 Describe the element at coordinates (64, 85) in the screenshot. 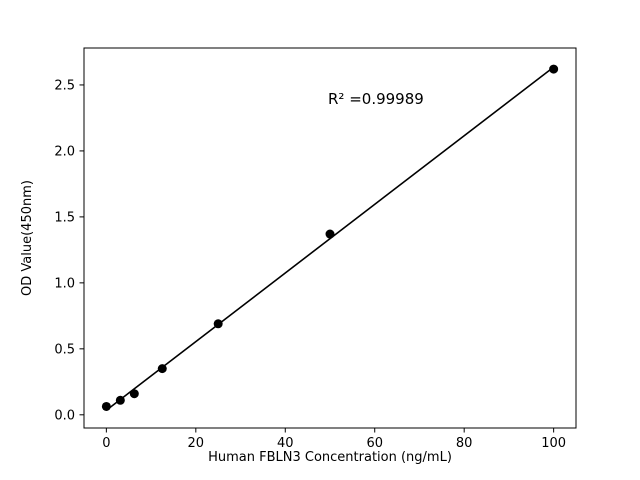

I see `y-tick-label: 2.5` at that location.